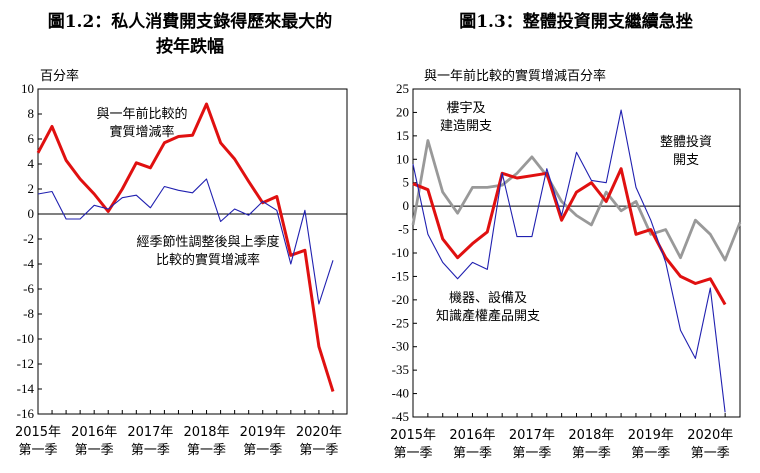 The image size is (760, 473). I want to click on chart2-x-year-label: 2020年, so click(710, 435).